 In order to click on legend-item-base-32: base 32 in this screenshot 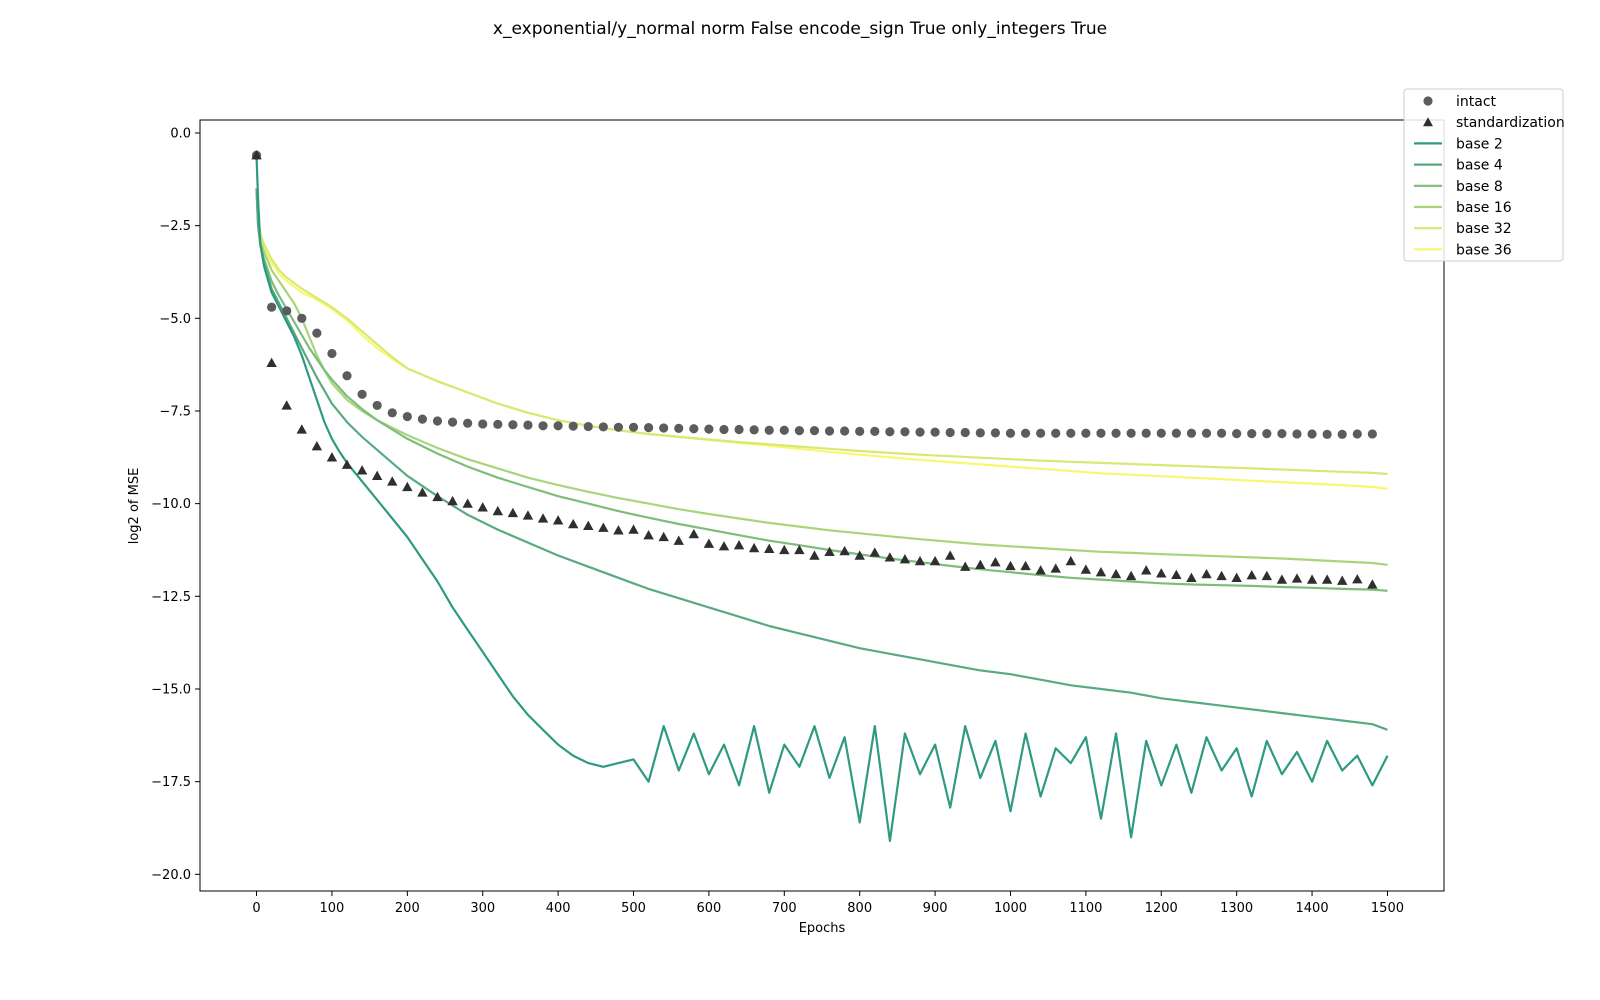, I will do `click(1463, 229)`.